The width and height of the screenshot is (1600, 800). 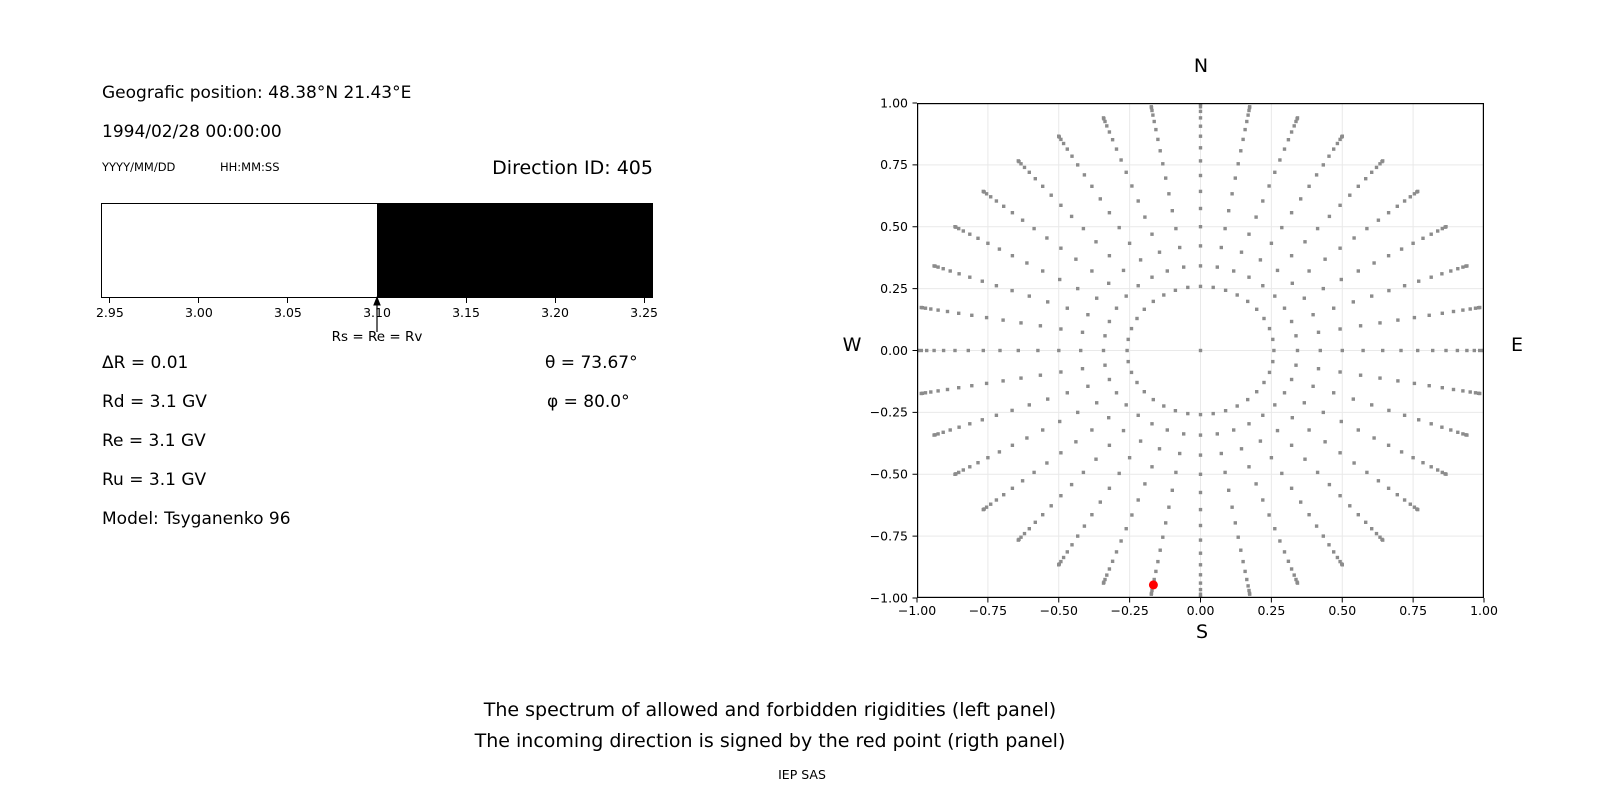 I want to click on compass-south-label: S, so click(x=1202, y=632).